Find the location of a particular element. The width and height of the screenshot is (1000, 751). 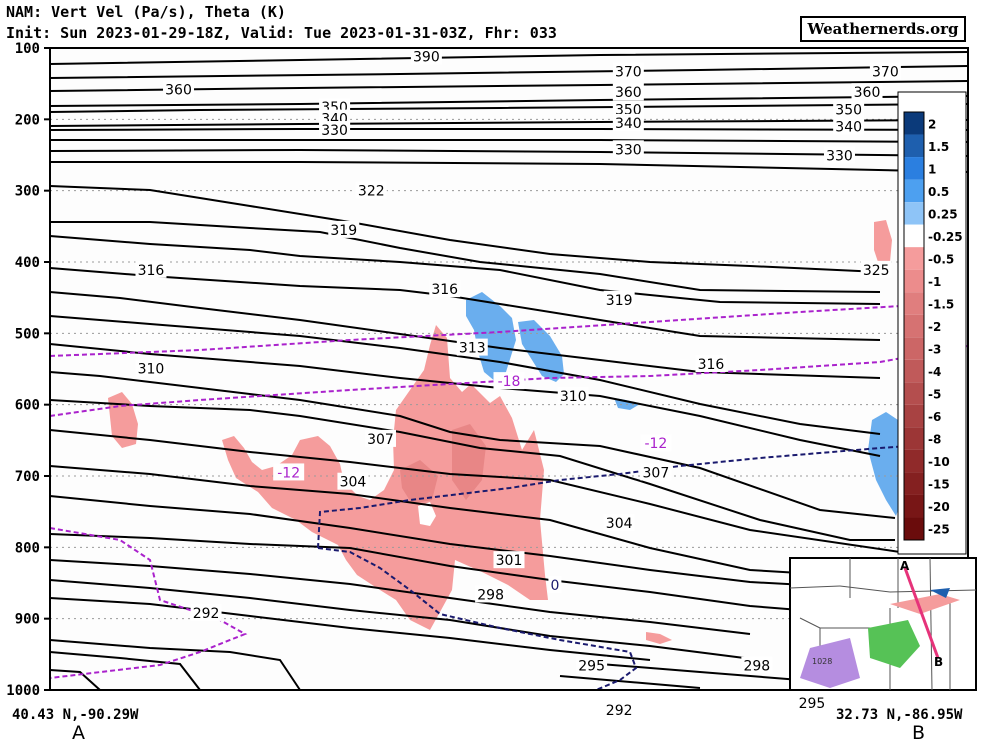

theta-label-3-bg is located at coordinates (179, 89).